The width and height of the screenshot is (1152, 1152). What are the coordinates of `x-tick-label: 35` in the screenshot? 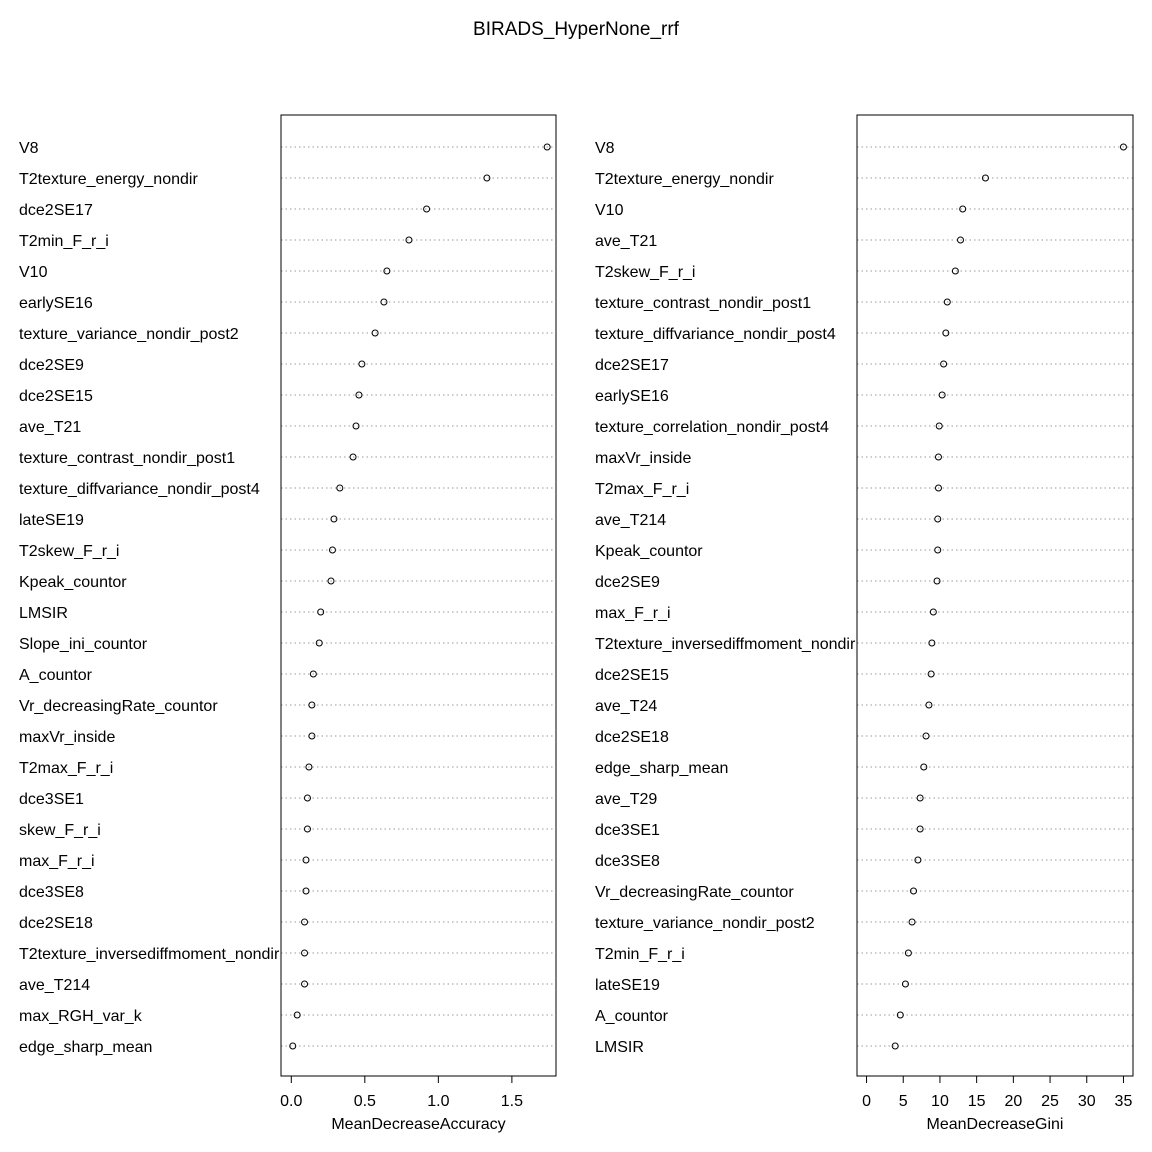 It's located at (1124, 1101).